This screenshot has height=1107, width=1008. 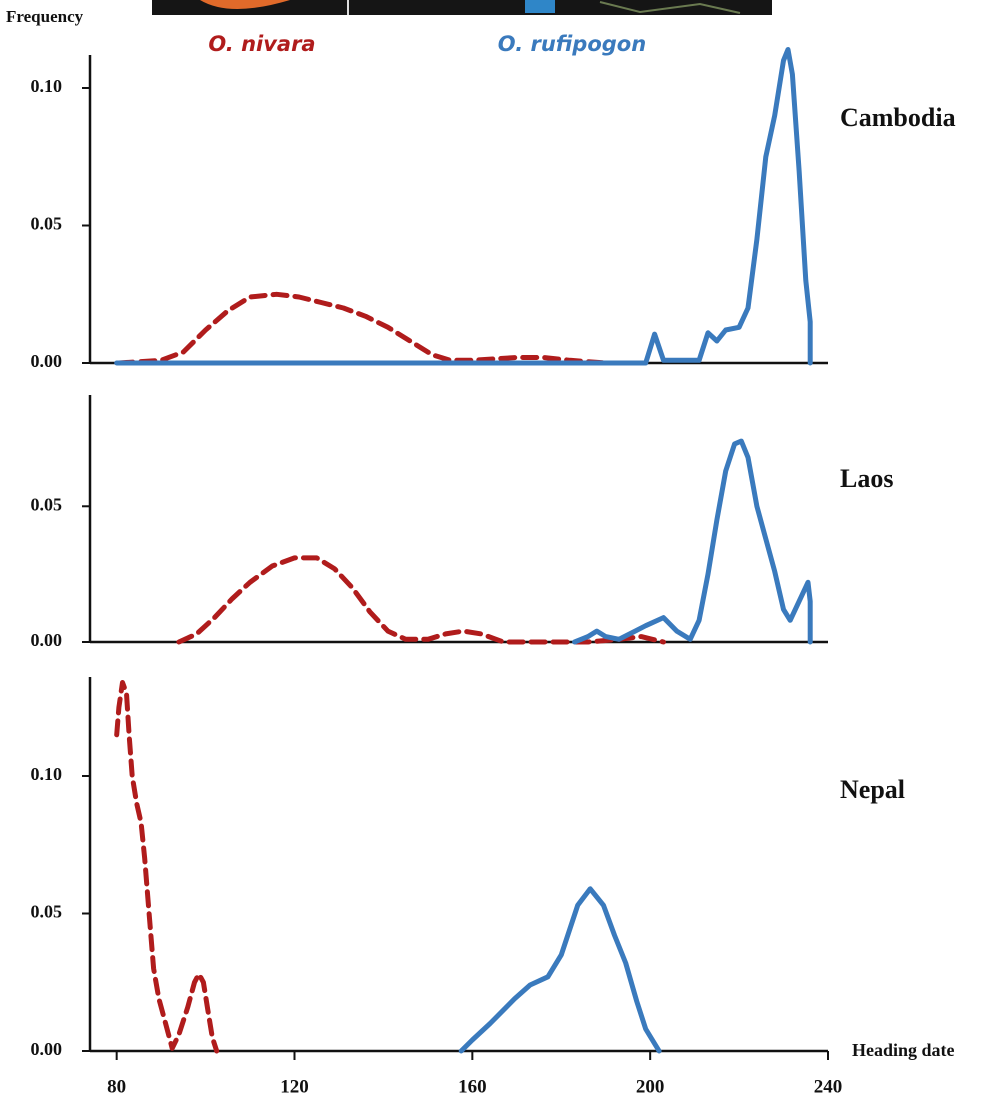 I want to click on x-tick-label: 200, so click(x=650, y=1086).